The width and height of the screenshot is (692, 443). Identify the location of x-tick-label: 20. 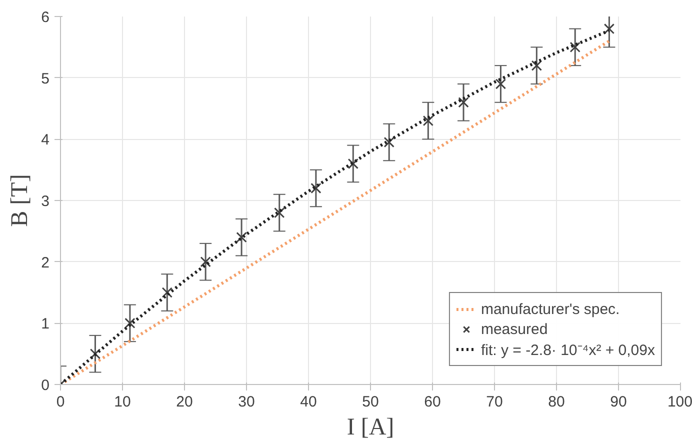
(184, 402).